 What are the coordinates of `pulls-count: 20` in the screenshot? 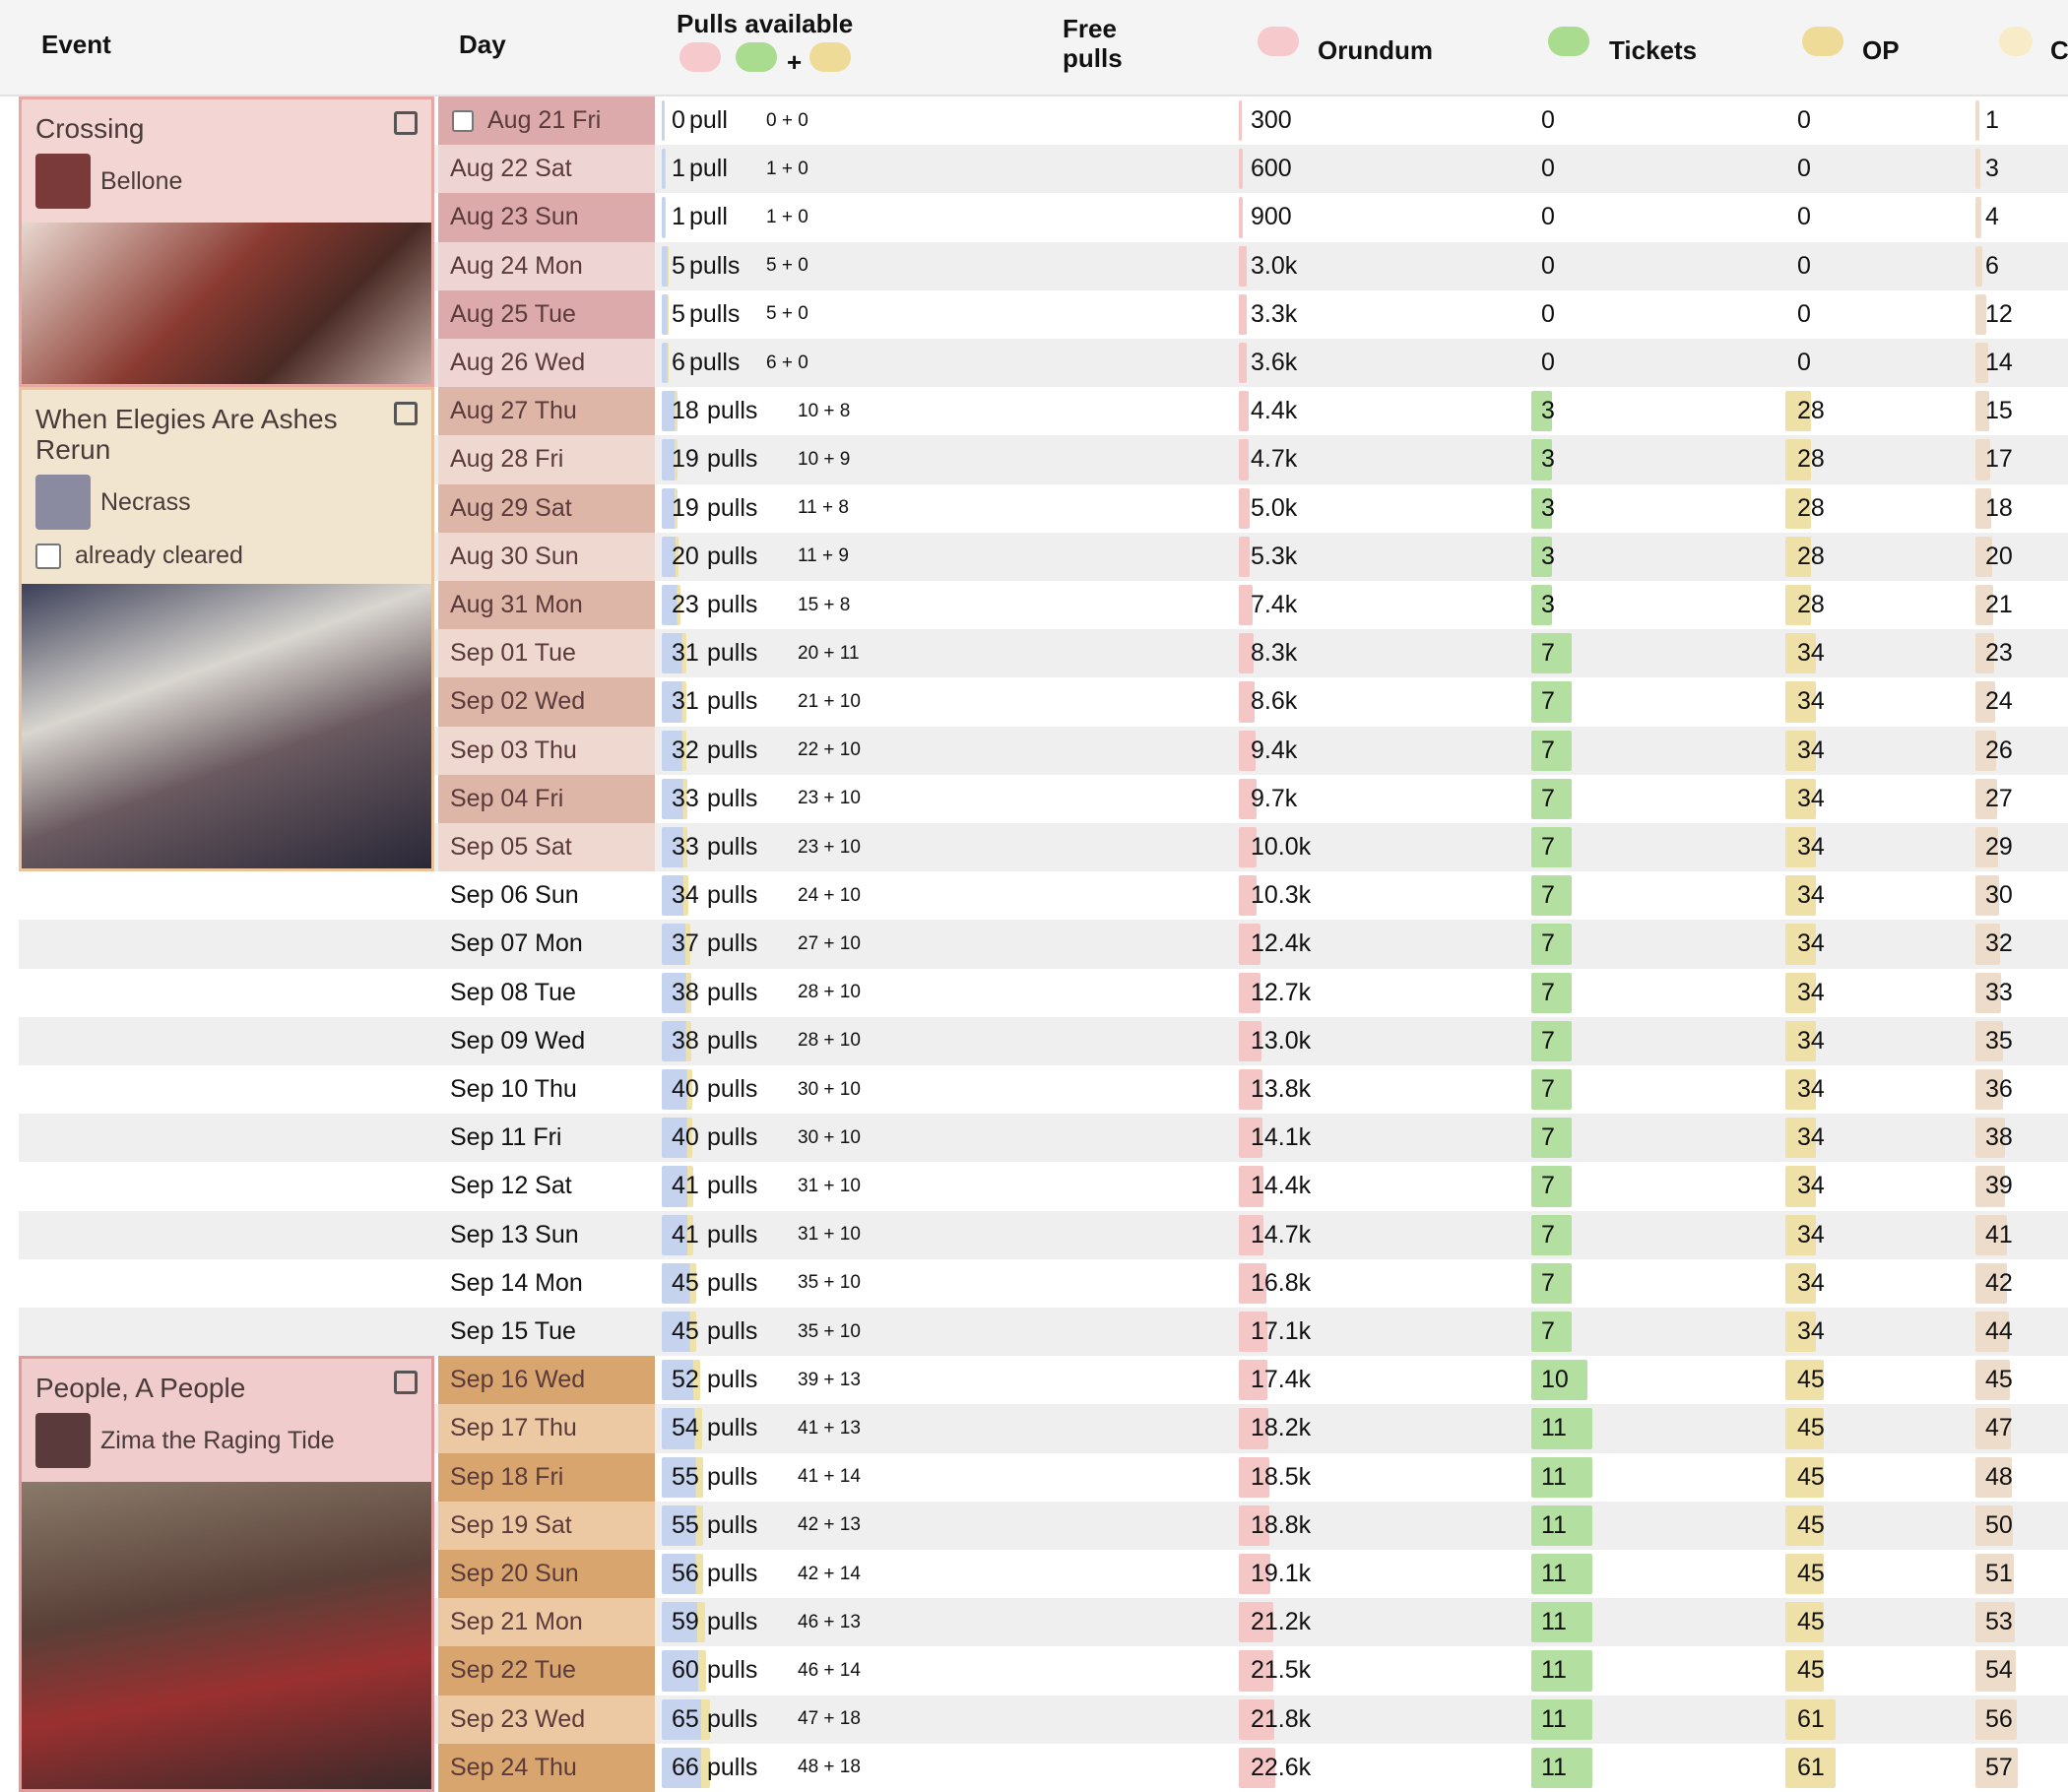 It's located at (685, 556).